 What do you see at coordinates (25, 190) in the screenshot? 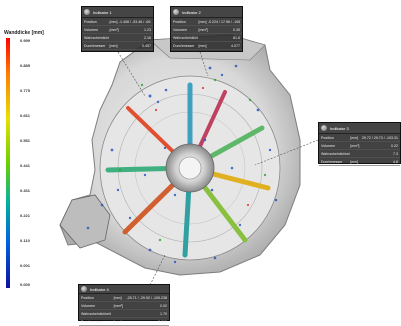
I see `legend-tick: 0.331` at bounding box center [25, 190].